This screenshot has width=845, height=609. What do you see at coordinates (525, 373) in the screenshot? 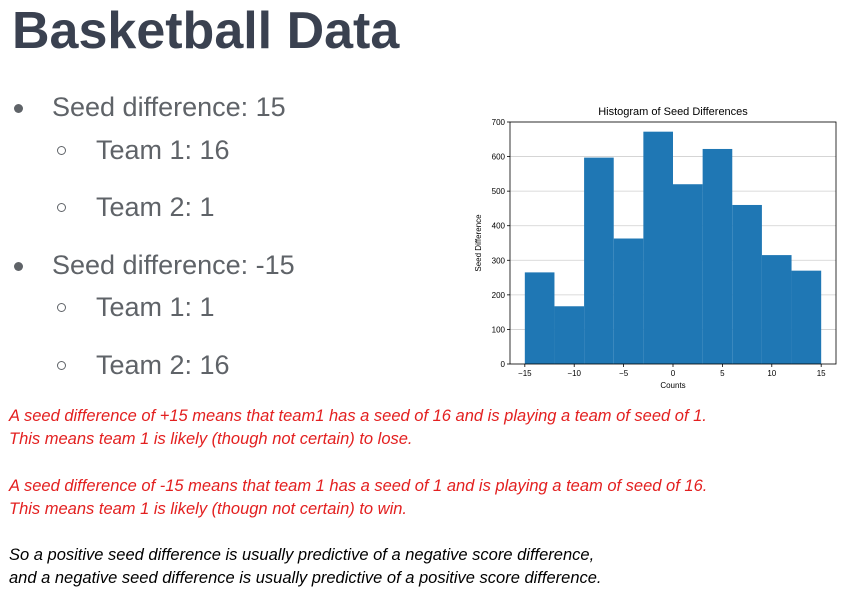
I see `x-tick-label: −15` at bounding box center [525, 373].